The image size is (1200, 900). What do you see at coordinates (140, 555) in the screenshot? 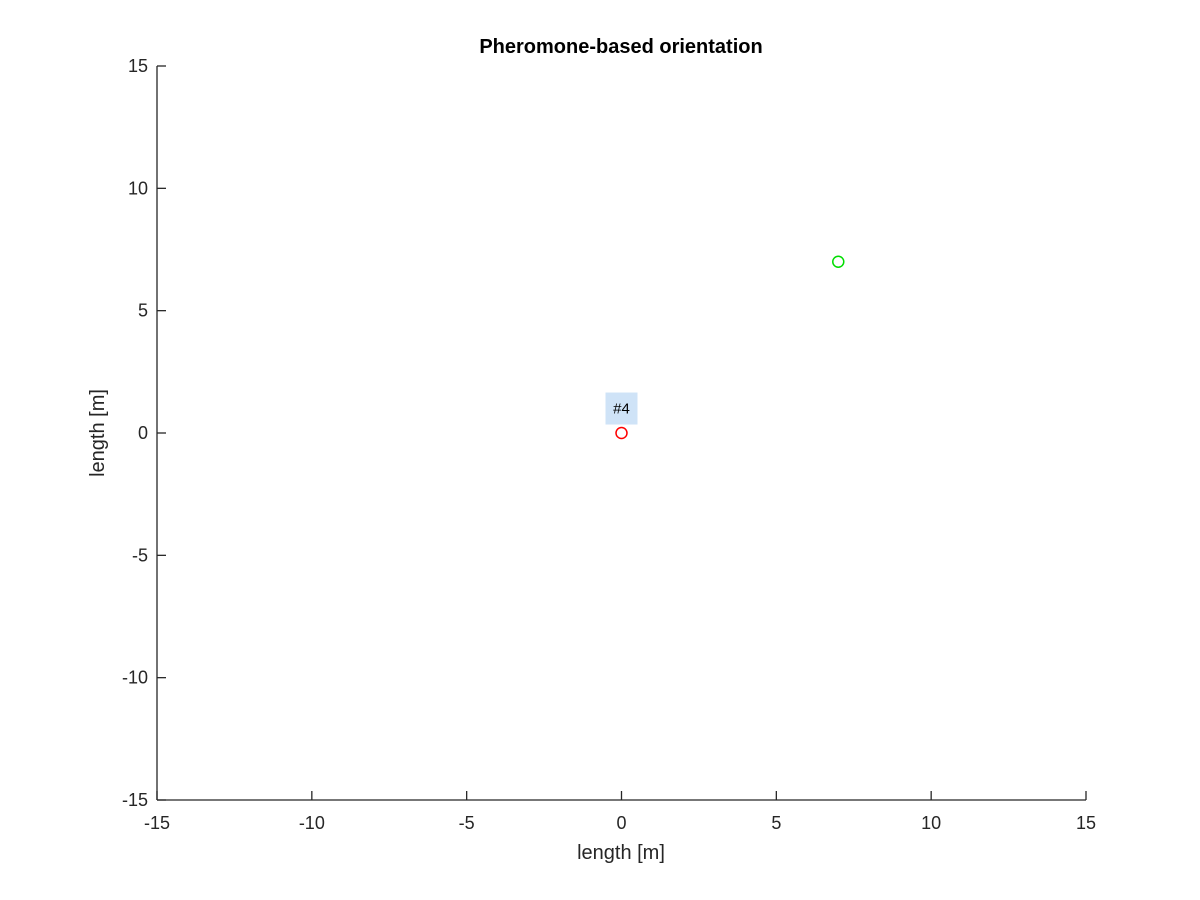
I see `y-tick-label: -5` at bounding box center [140, 555].